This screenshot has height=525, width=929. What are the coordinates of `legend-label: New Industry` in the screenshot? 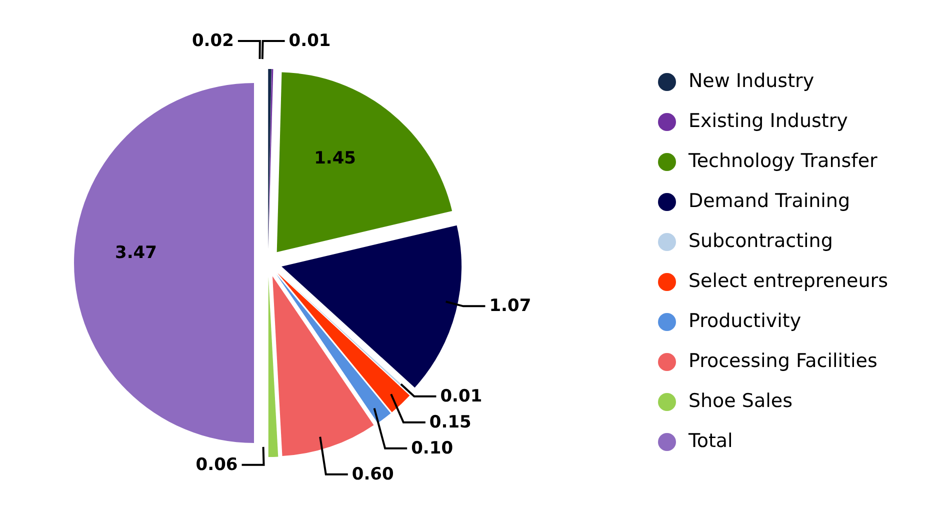 It's located at (751, 81).